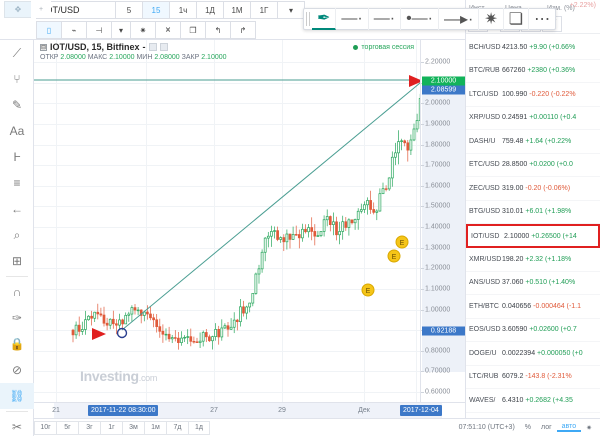 Image resolution: width=600 pixels, height=436 pixels. I want to click on undo-icon: ↰, so click(218, 30).